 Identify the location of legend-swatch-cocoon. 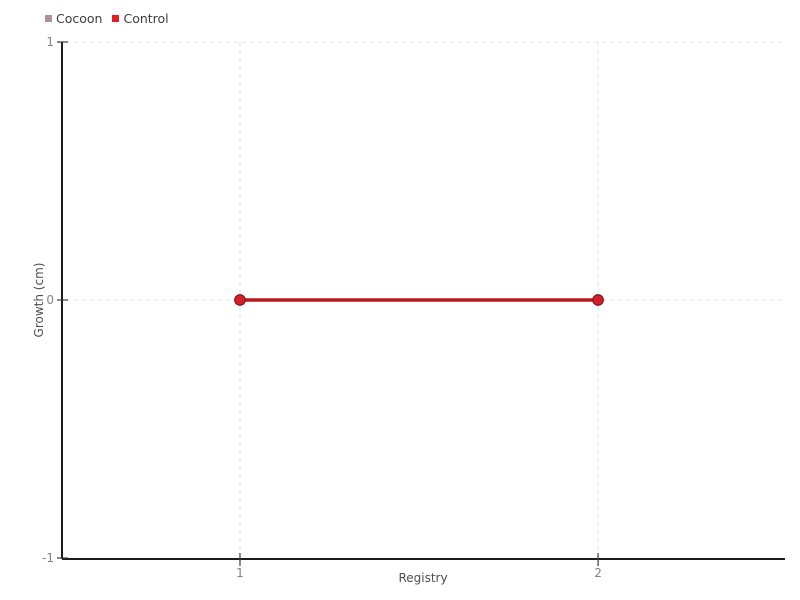
(48, 18).